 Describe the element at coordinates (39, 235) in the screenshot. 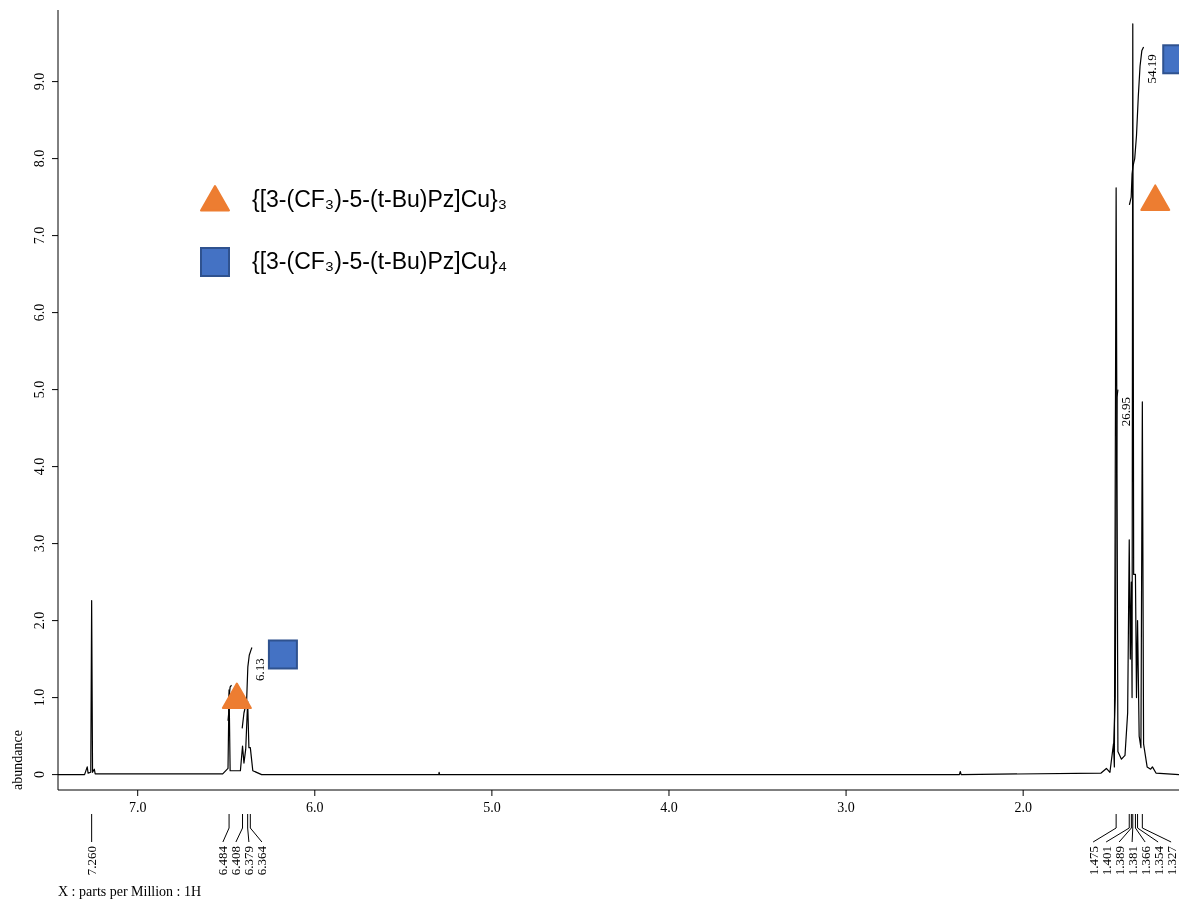

I see `y-tick-label: 7.0` at that location.